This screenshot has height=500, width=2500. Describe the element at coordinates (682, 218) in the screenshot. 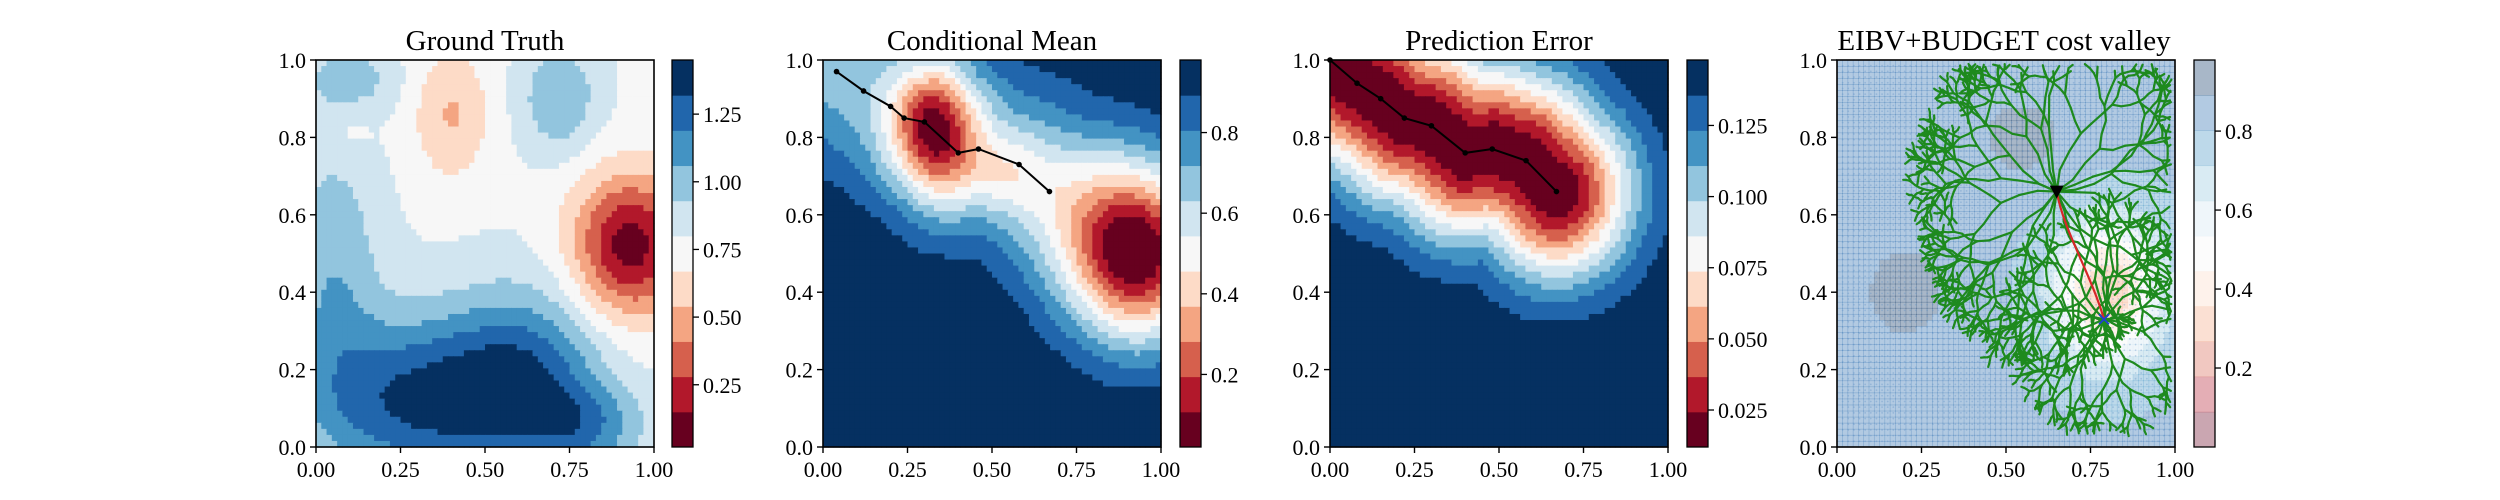

I see `colorbar-band` at that location.